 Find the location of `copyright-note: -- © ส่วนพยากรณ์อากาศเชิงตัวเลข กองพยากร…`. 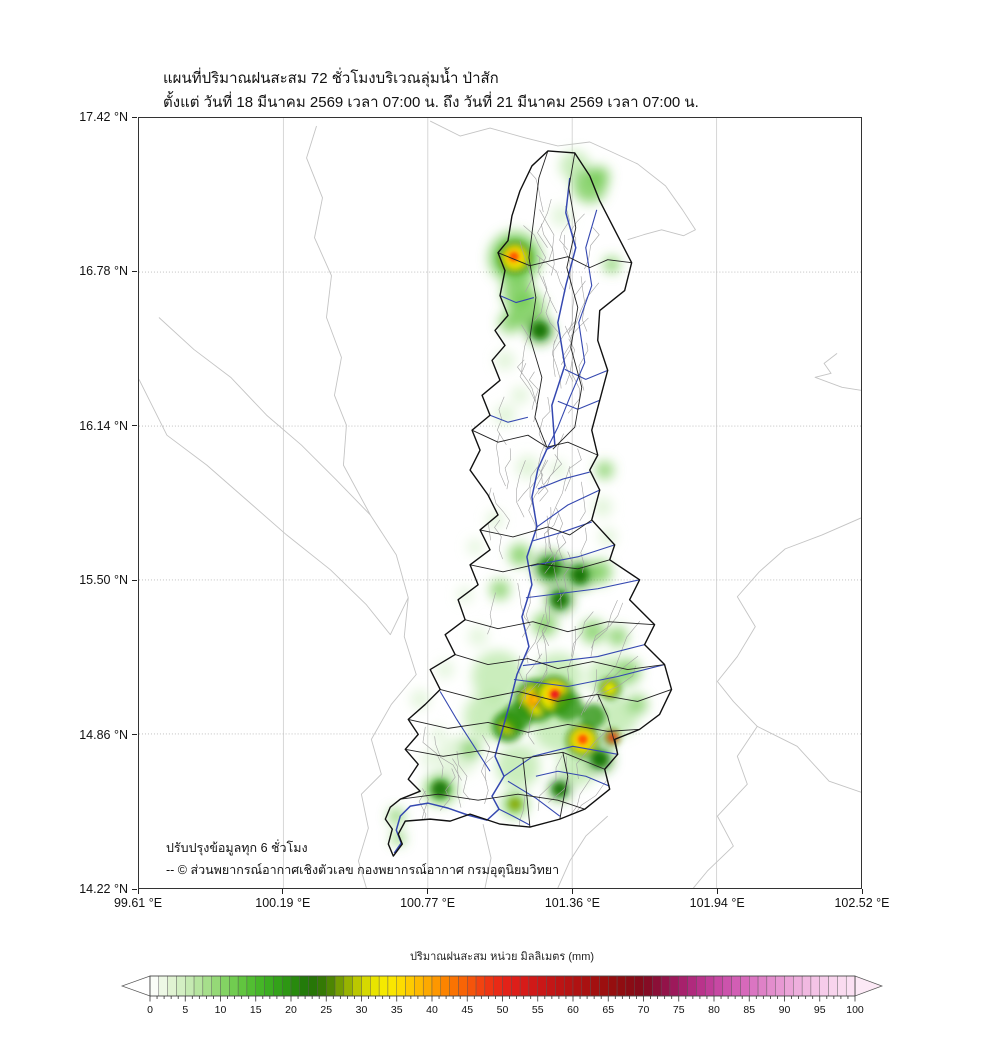

copyright-note: -- © ส่วนพยากรณ์อากาศเชิงตัวเลข กองพยากร… is located at coordinates (363, 870).